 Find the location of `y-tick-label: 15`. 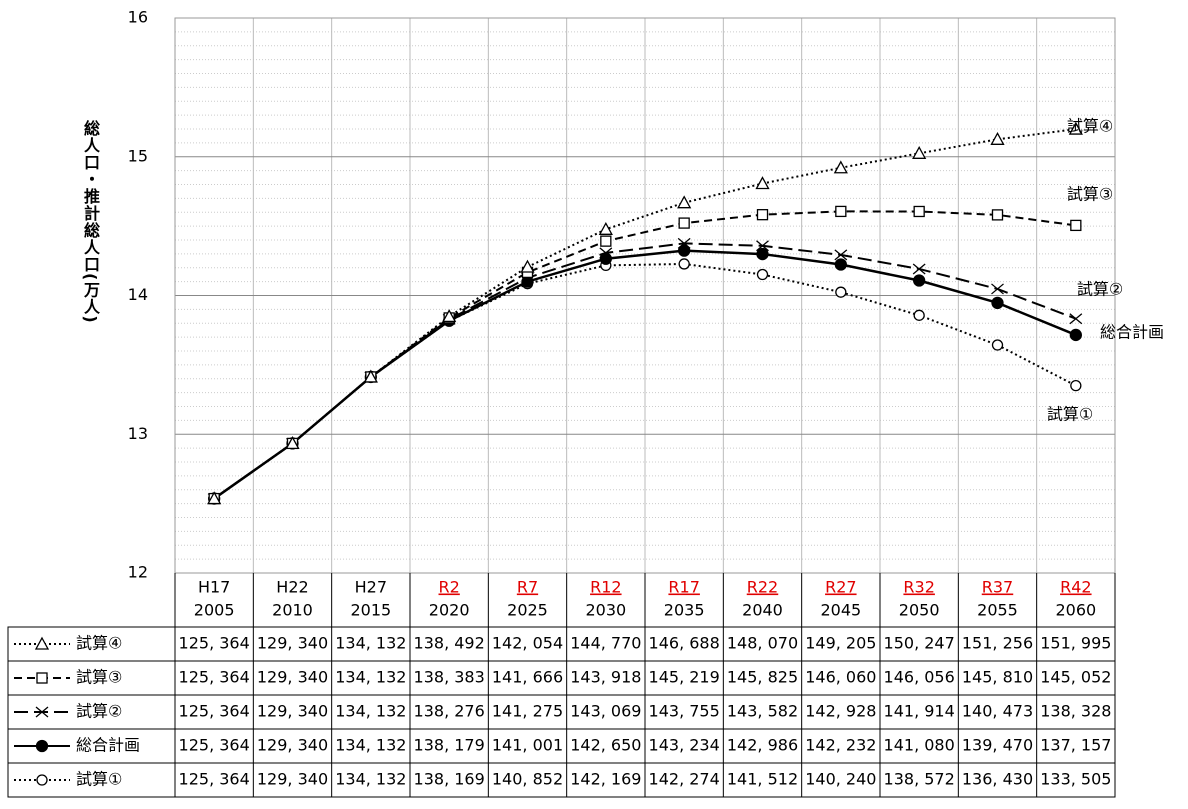

y-tick-label: 15 is located at coordinates (138, 155).